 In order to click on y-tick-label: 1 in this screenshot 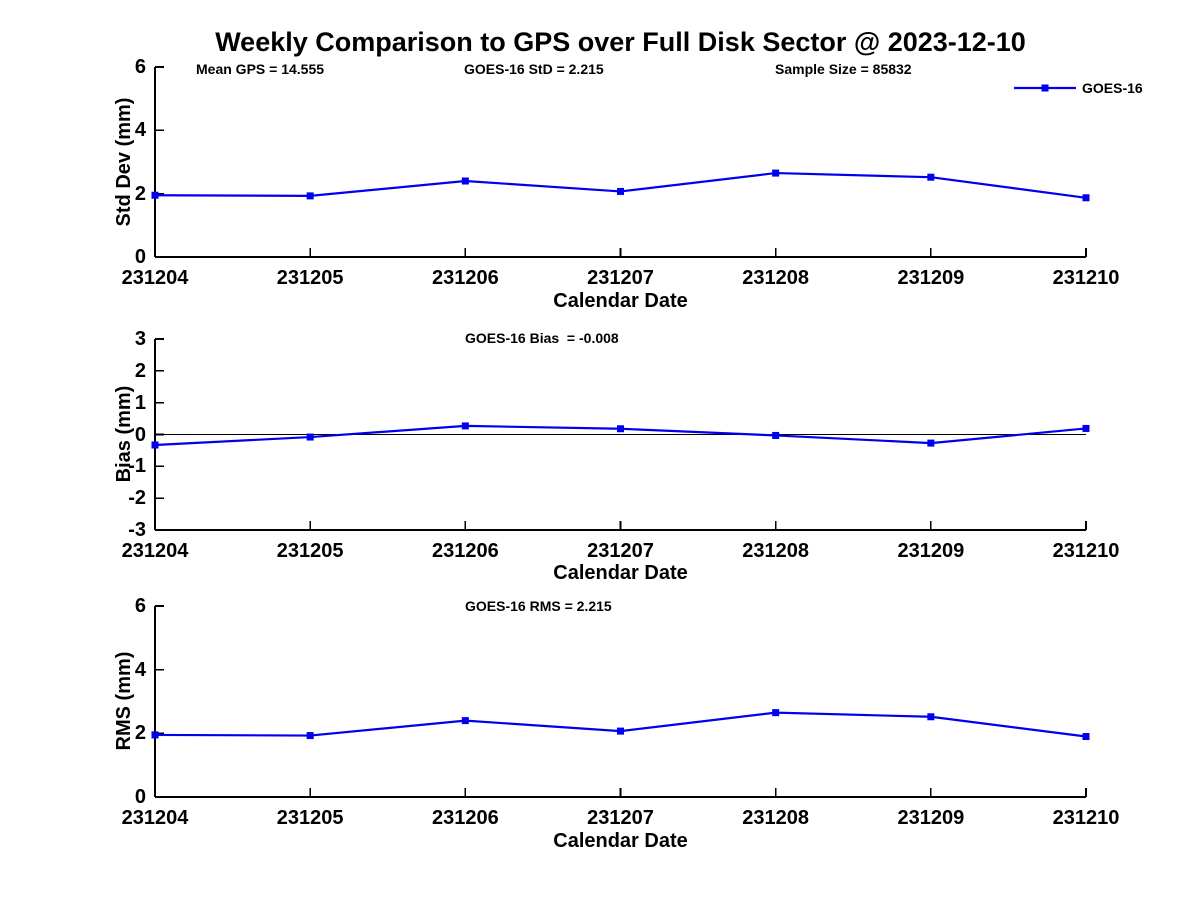, I will do `click(140, 402)`.